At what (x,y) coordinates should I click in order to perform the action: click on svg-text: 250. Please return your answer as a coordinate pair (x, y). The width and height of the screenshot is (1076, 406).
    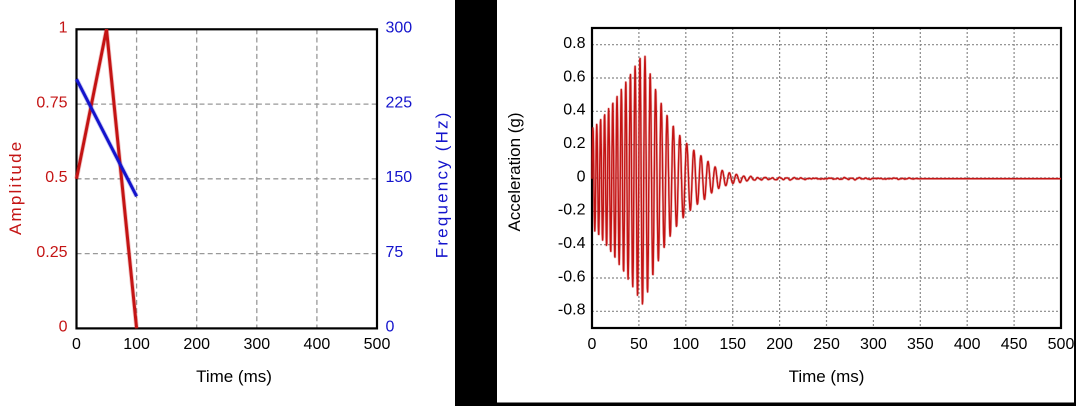
    Looking at the image, I should click on (826, 344).